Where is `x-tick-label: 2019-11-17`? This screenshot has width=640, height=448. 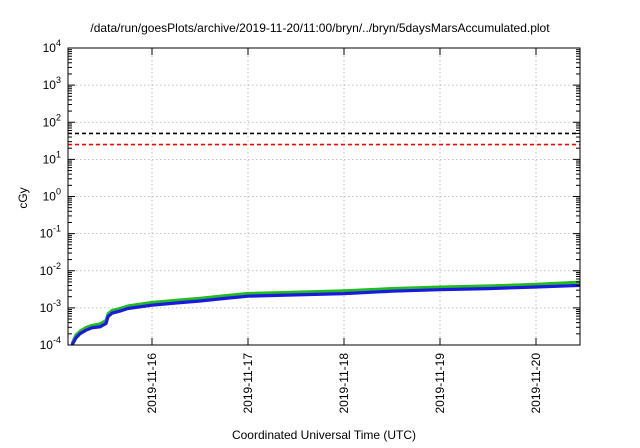
x-tick-label: 2019-11-17 is located at coordinates (248, 383).